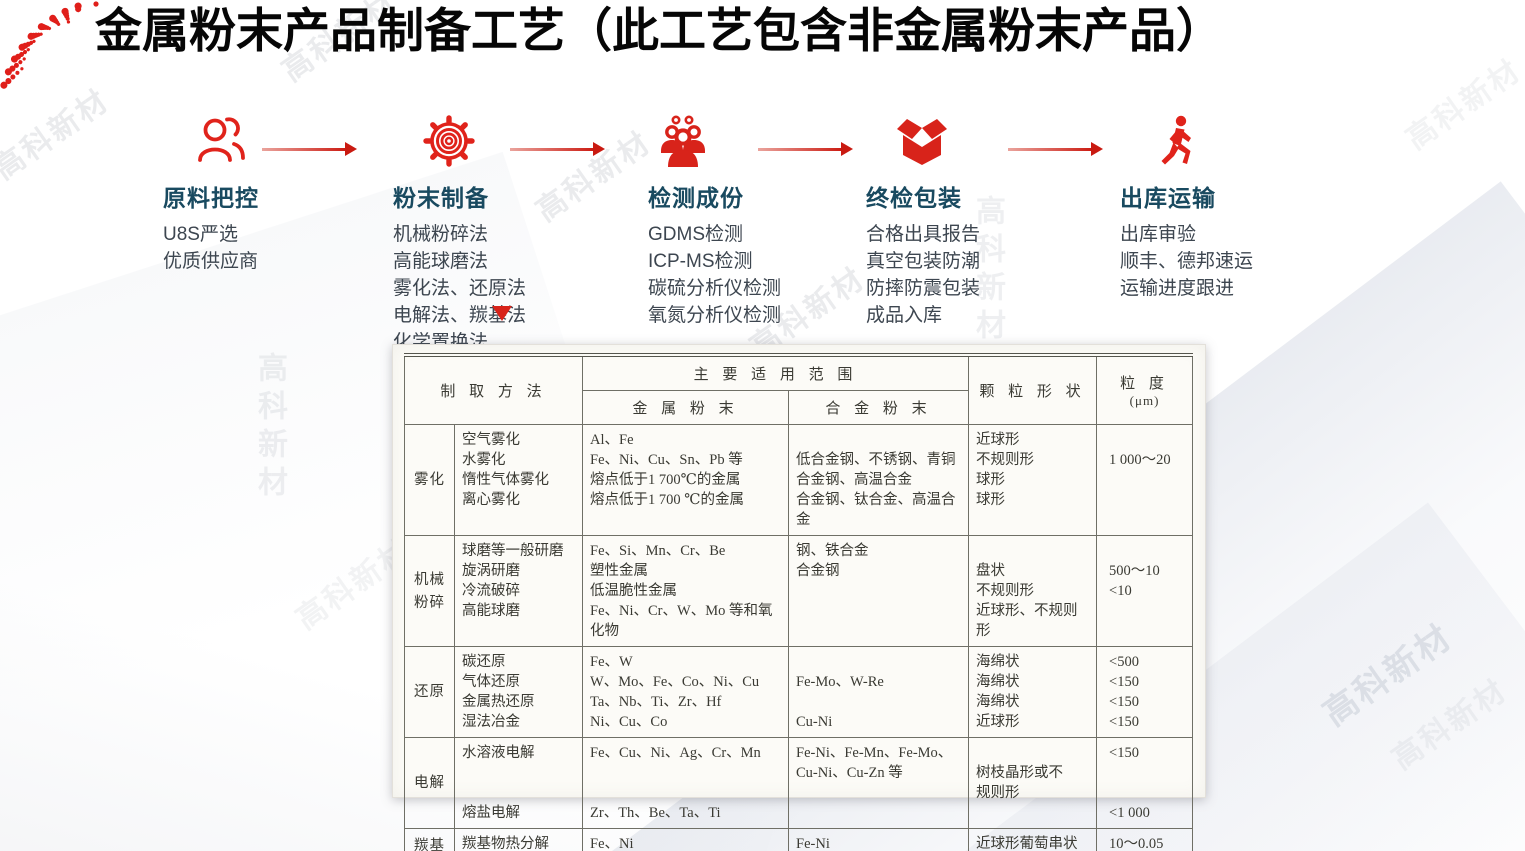  I want to click on step-final-inspection-packaging: 终检包装 合格出具报告 真空包装防潮 防摔防震包装 成品入库, so click(923, 221).